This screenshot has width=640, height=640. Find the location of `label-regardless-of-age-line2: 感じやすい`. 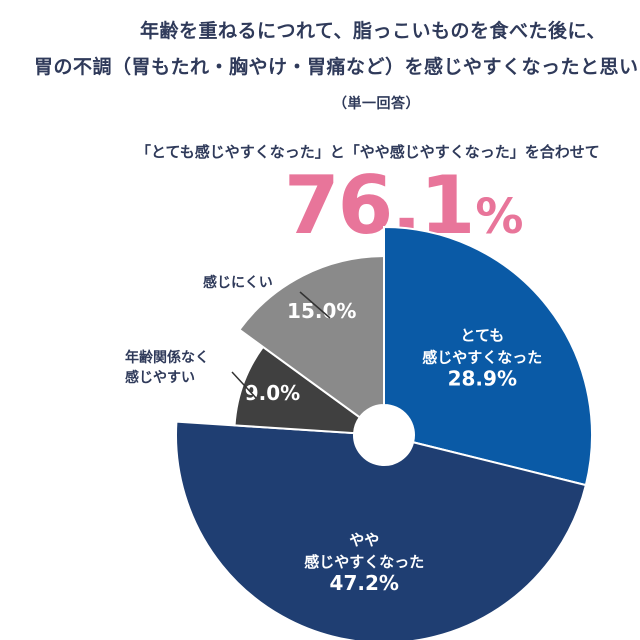

label-regardless-of-age-line2: 感じやすい is located at coordinates (160, 378).